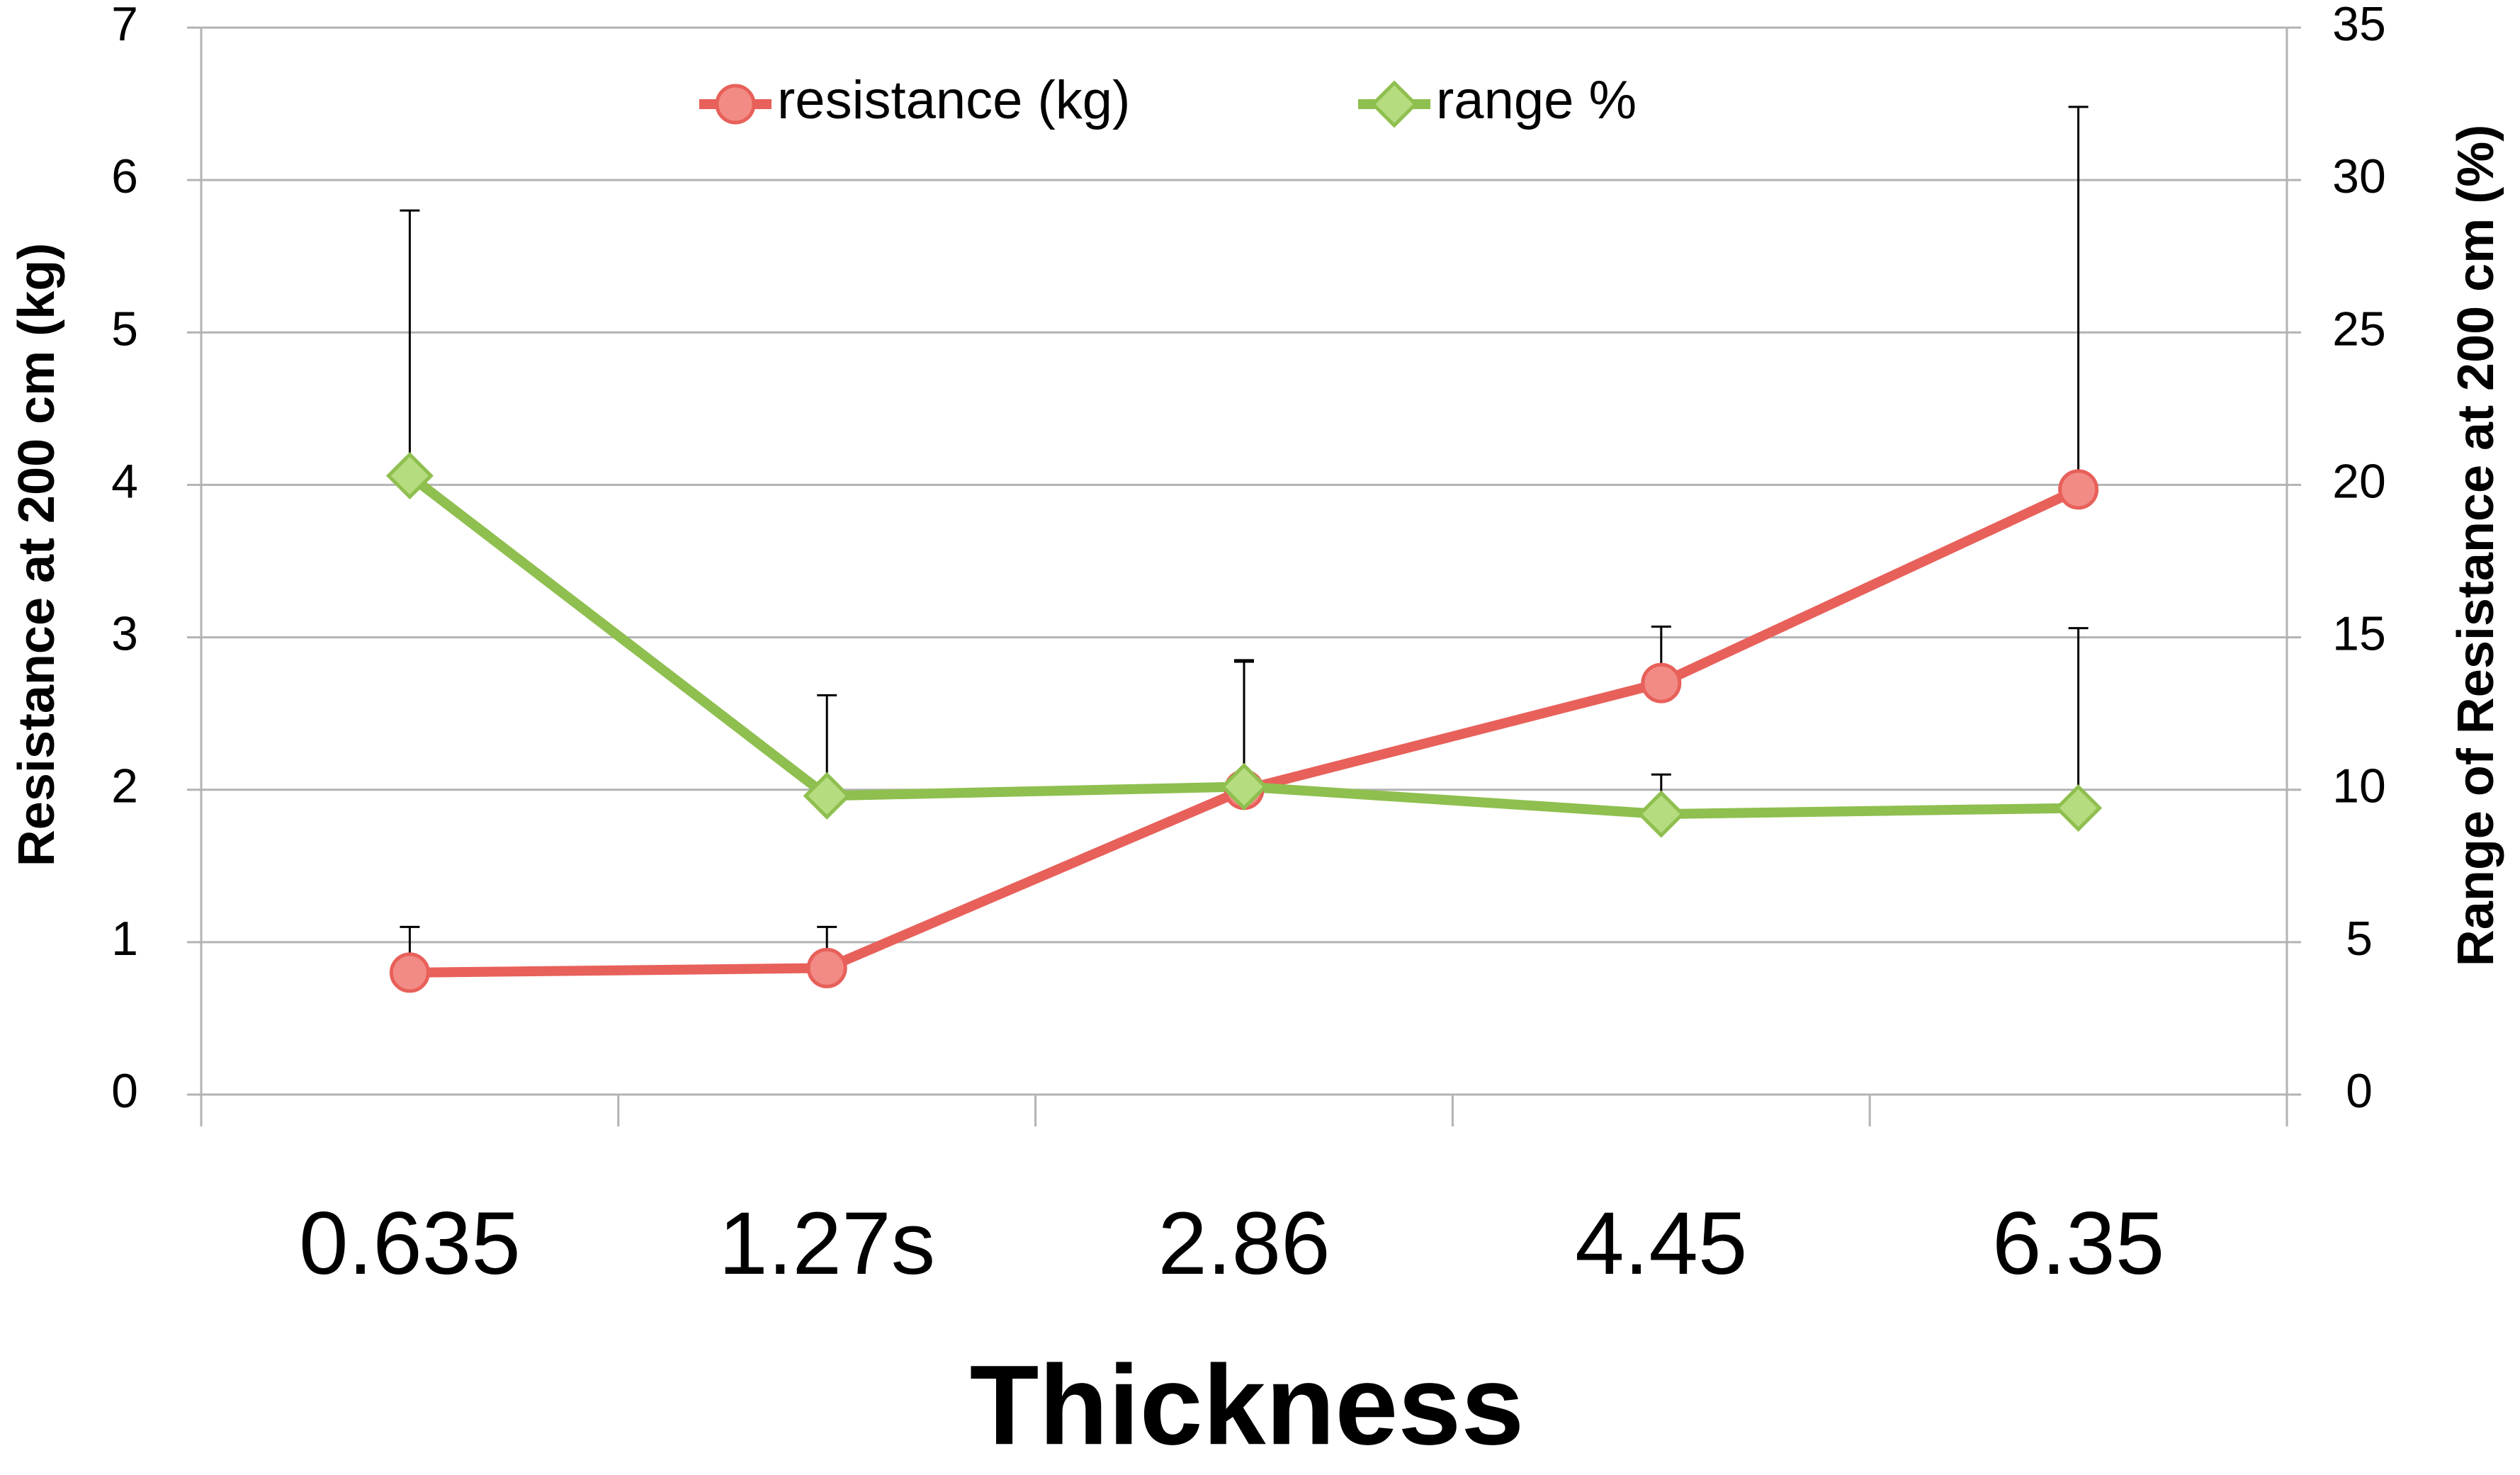 The width and height of the screenshot is (2520, 1475). What do you see at coordinates (2359, 634) in the screenshot?
I see `y2-tick-label: 15` at bounding box center [2359, 634].